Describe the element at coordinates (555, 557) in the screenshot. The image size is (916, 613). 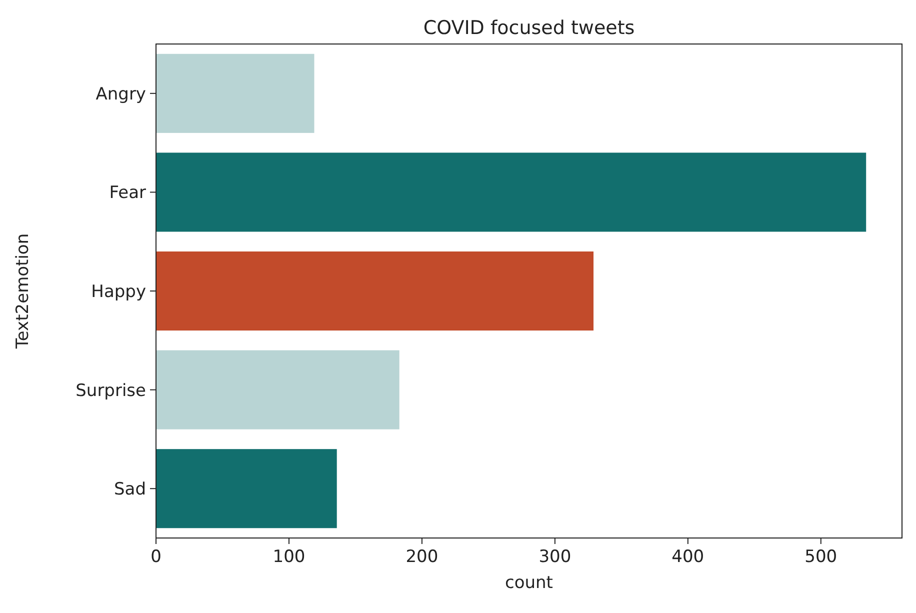
I see `x-tick-label: 300` at that location.